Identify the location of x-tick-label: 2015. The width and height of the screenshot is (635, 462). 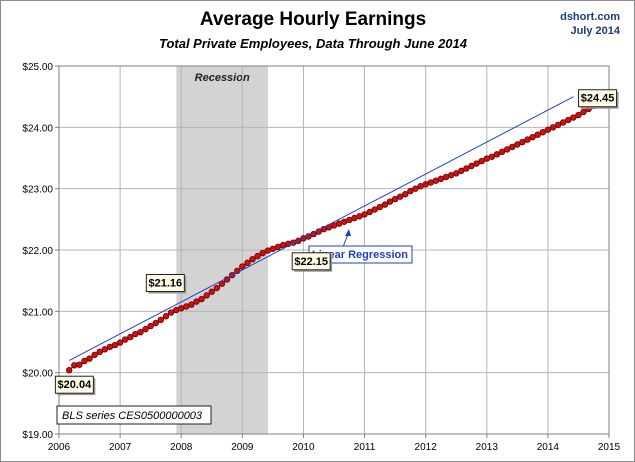
(609, 447).